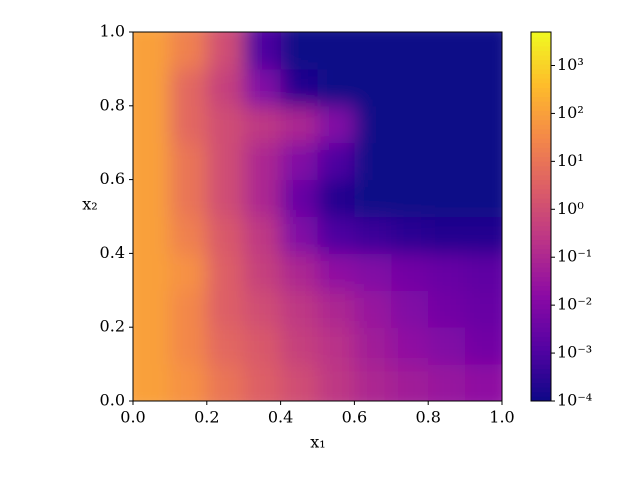 The height and width of the screenshot is (484, 640). Describe the element at coordinates (354, 417) in the screenshot. I see `x-tick-label: 0.6` at that location.